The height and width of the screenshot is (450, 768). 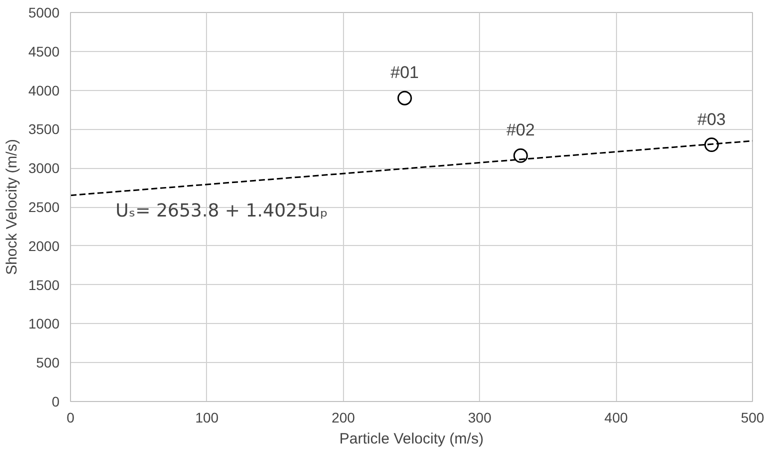 I want to click on x-tick-label: 100, so click(x=207, y=418).